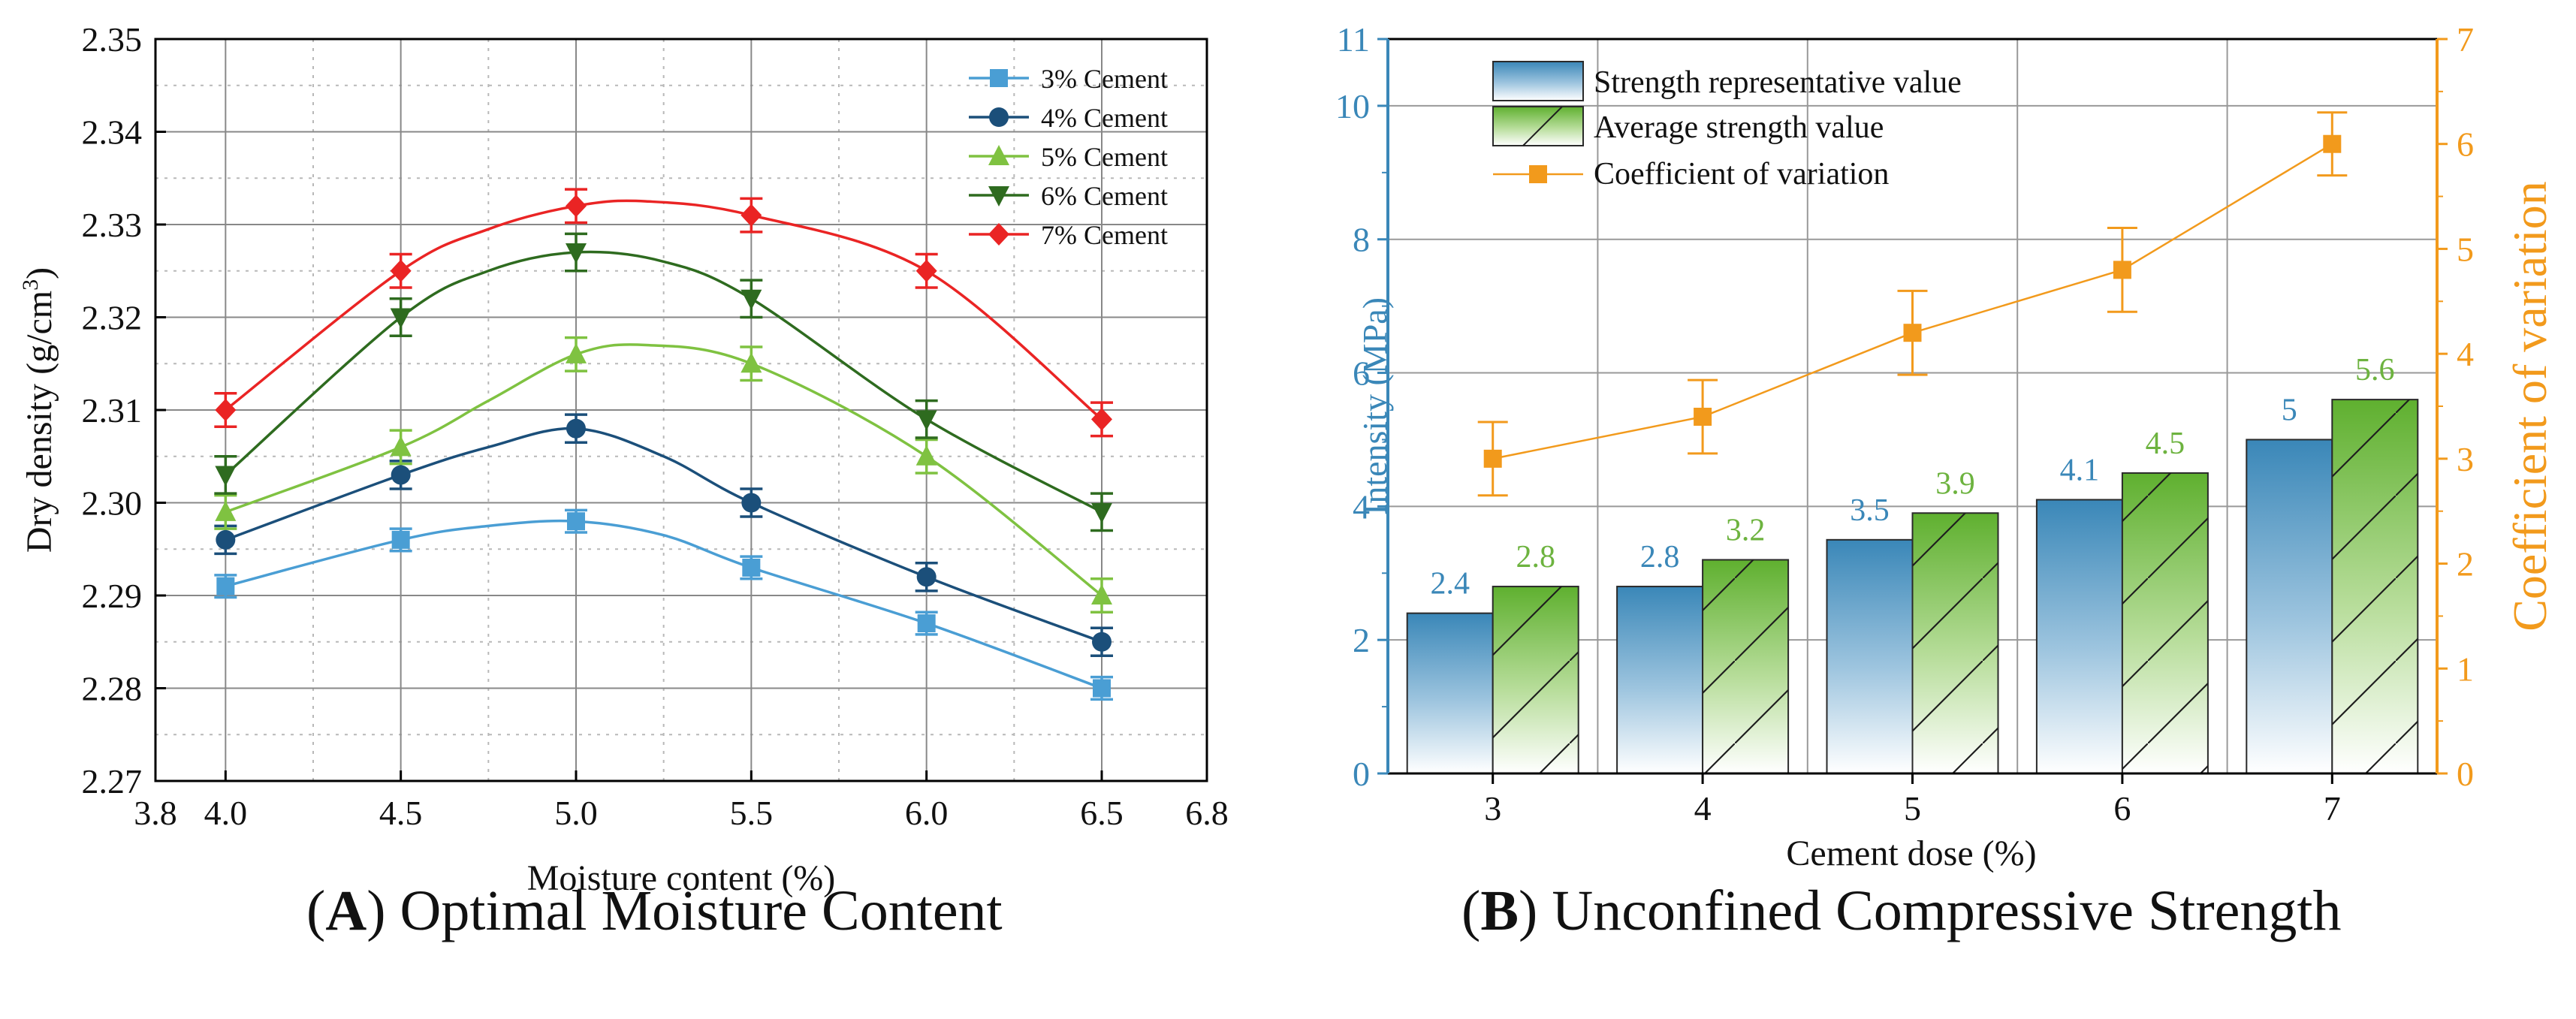 The width and height of the screenshot is (2576, 1019). I want to click on chart-a-y-tick-label: 2.27, so click(112, 781).